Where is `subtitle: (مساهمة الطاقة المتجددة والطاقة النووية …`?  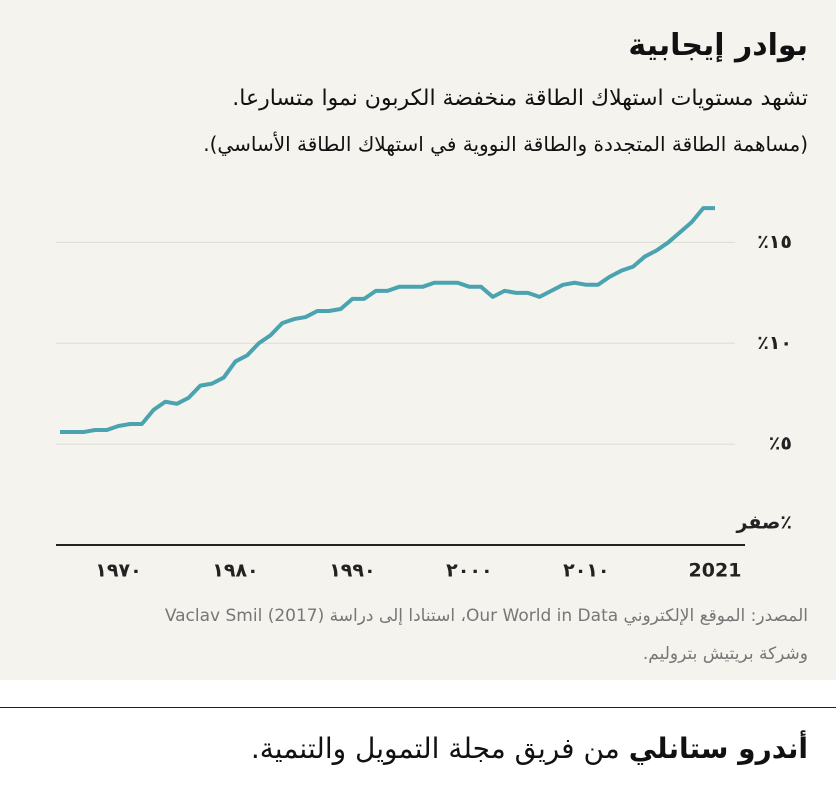
subtitle: (مساهمة الطاقة المتجددة والطاقة النووية … is located at coordinates (505, 144).